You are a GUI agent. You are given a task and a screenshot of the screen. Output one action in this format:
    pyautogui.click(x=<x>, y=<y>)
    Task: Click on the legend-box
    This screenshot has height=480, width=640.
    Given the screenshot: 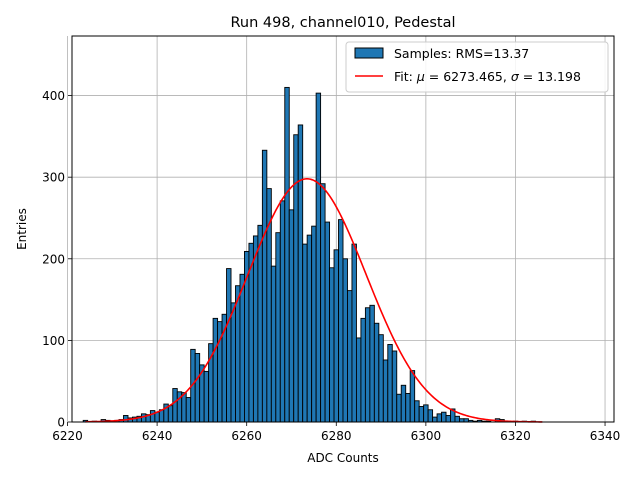 What is the action you would take?
    pyautogui.click(x=477, y=67)
    